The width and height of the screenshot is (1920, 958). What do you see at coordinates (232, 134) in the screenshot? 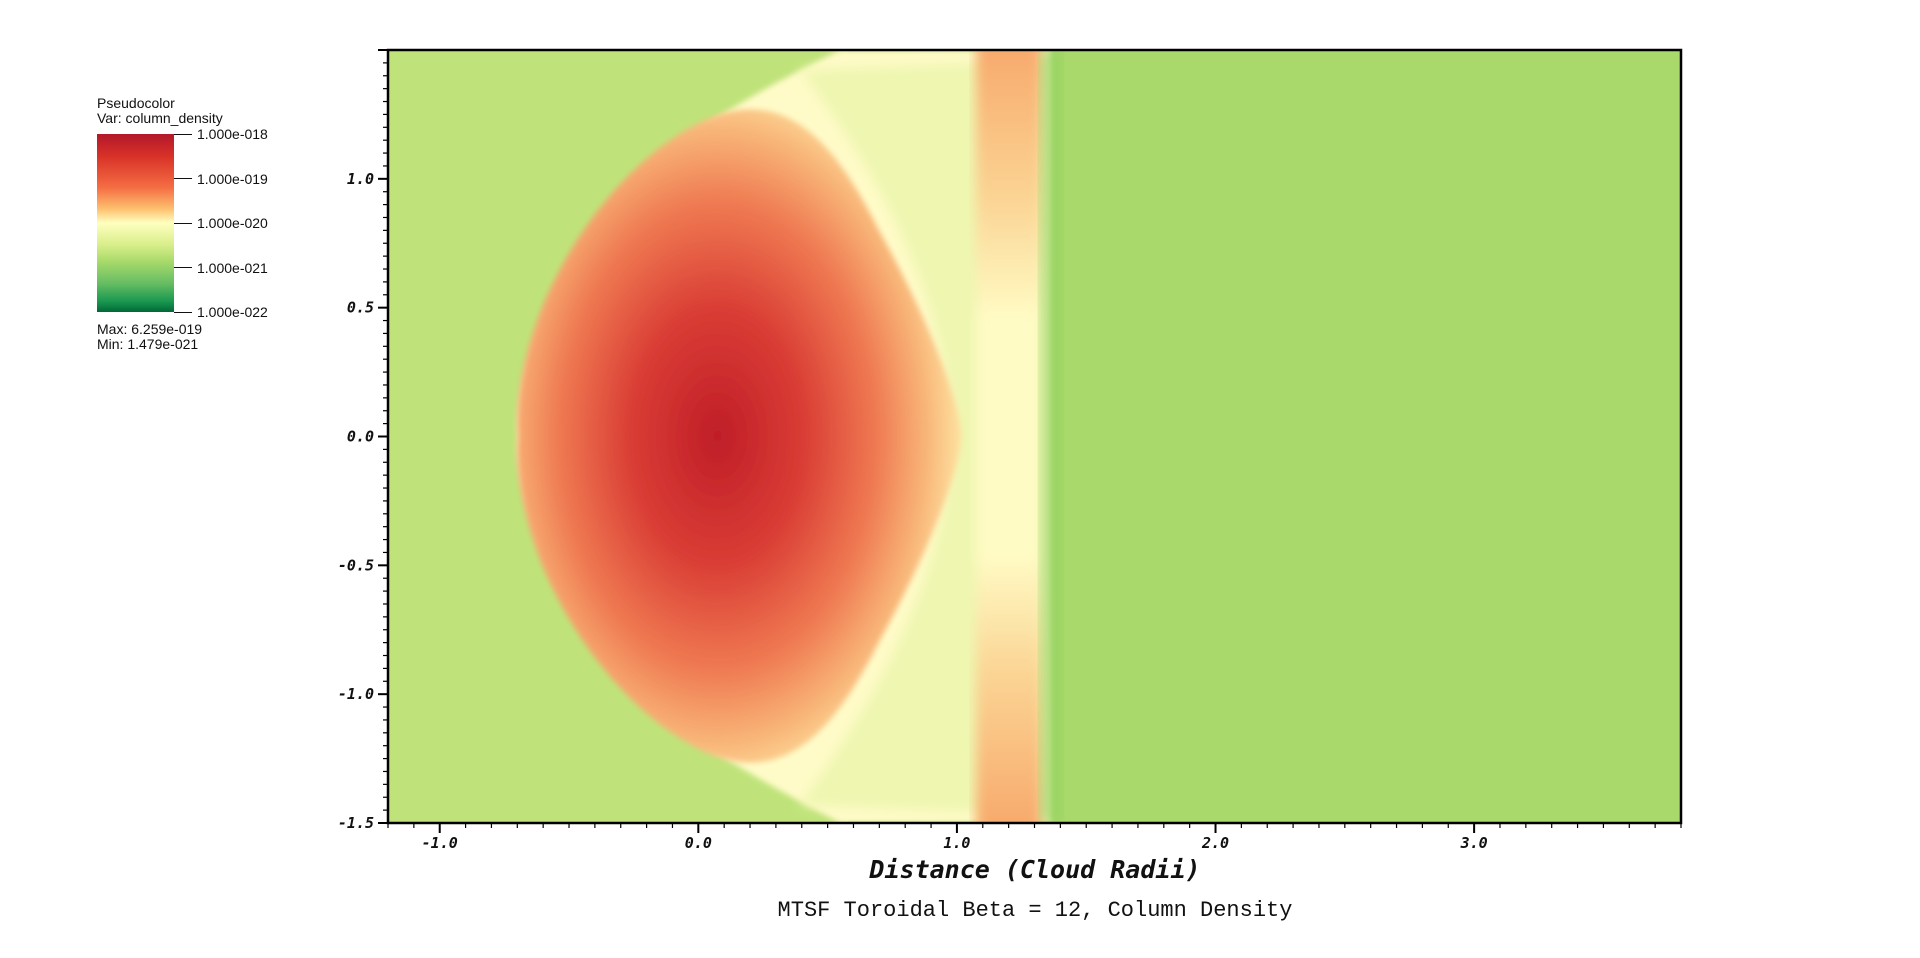
I see `legend-tick-label: 1.000e-018` at bounding box center [232, 134].